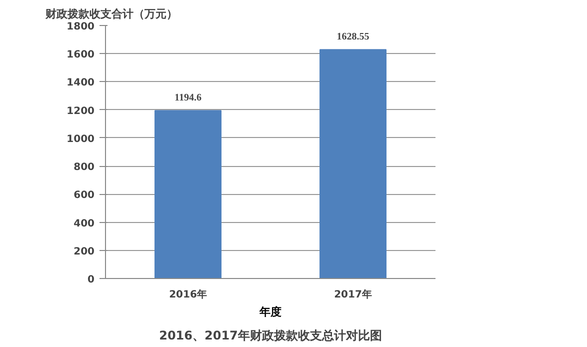 This screenshot has width=587, height=347. Describe the element at coordinates (188, 98) in the screenshot. I see `data-label: 1194.6` at that location.